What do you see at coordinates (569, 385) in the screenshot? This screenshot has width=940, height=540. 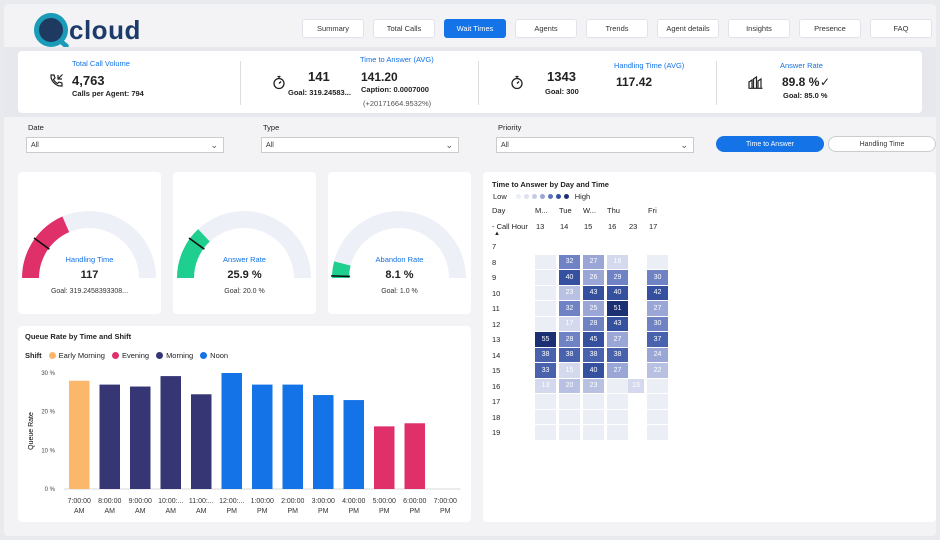 I see `heatmap-cell: 20` at bounding box center [569, 385].